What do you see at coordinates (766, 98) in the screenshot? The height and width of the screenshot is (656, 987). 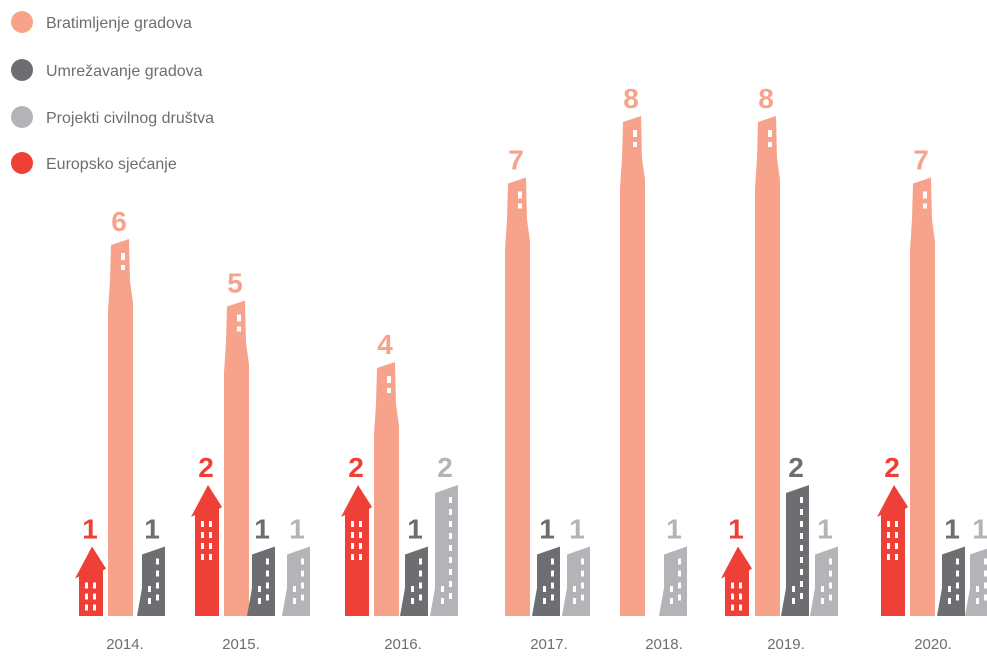 I see `value-label: 8` at bounding box center [766, 98].